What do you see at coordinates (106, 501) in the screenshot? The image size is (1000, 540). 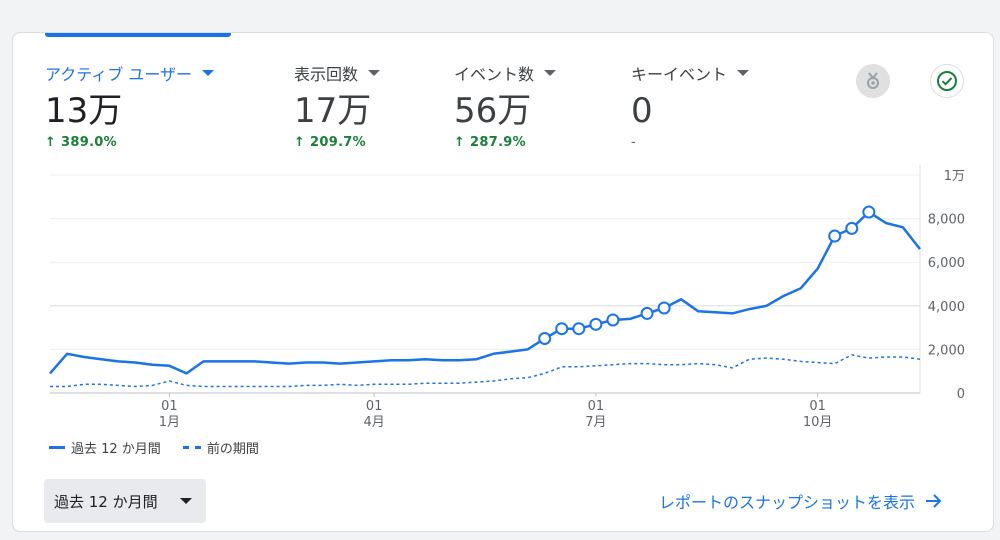 I see `period-select-value: 過去 12 か月間` at bounding box center [106, 501].